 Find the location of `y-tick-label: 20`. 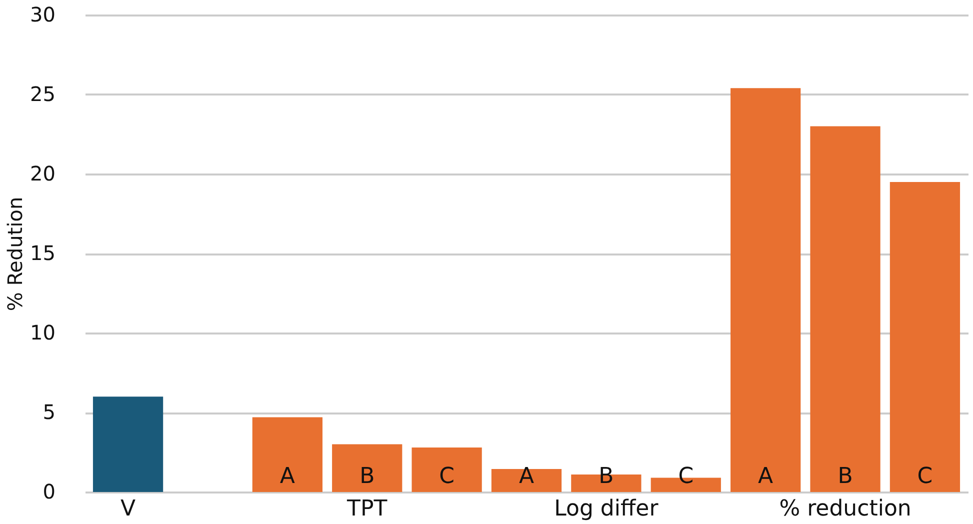

y-tick-label: 20 is located at coordinates (43, 174).